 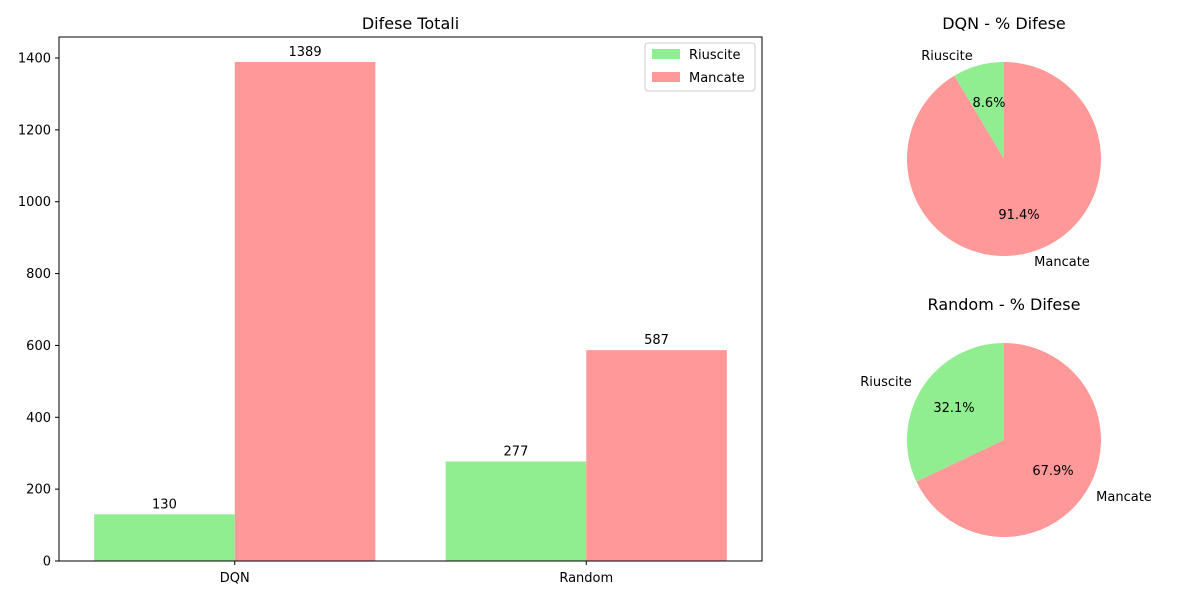 I want to click on pie-dqn-label-riuscite: Riuscite, so click(x=947, y=56).